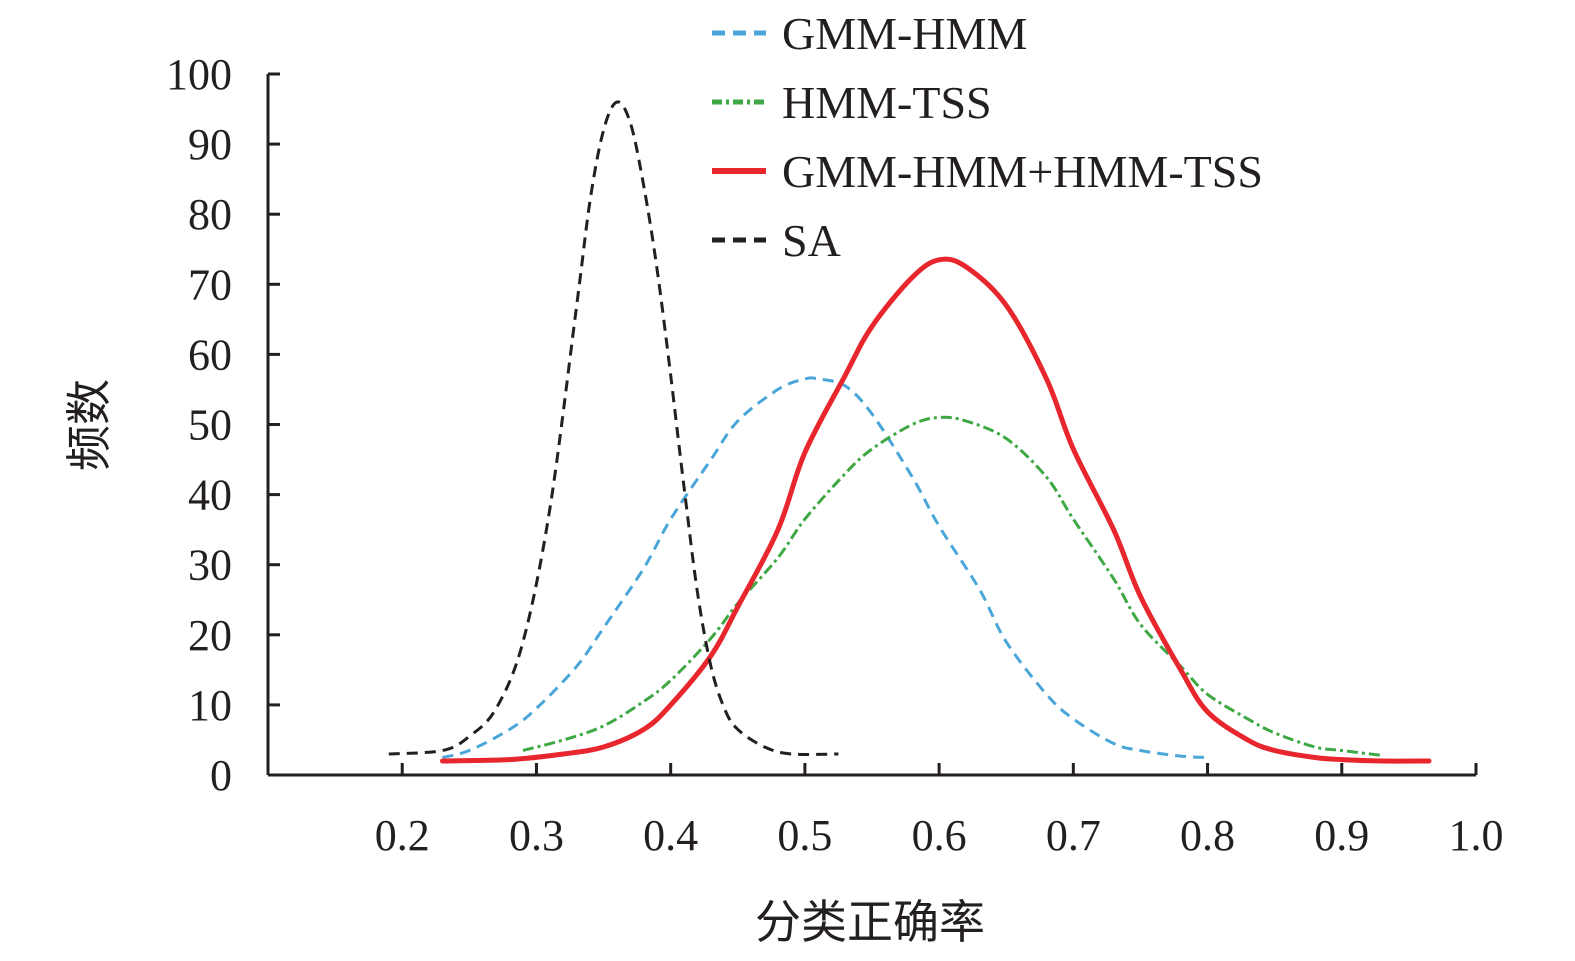  What do you see at coordinates (1073, 835) in the screenshot?
I see `x-tick-label: 0.7` at bounding box center [1073, 835].